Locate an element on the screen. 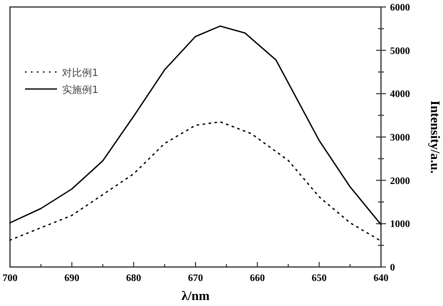 The width and height of the screenshot is (443, 306). y-axis-title: Intensity/a.u. is located at coordinates (435, 137).